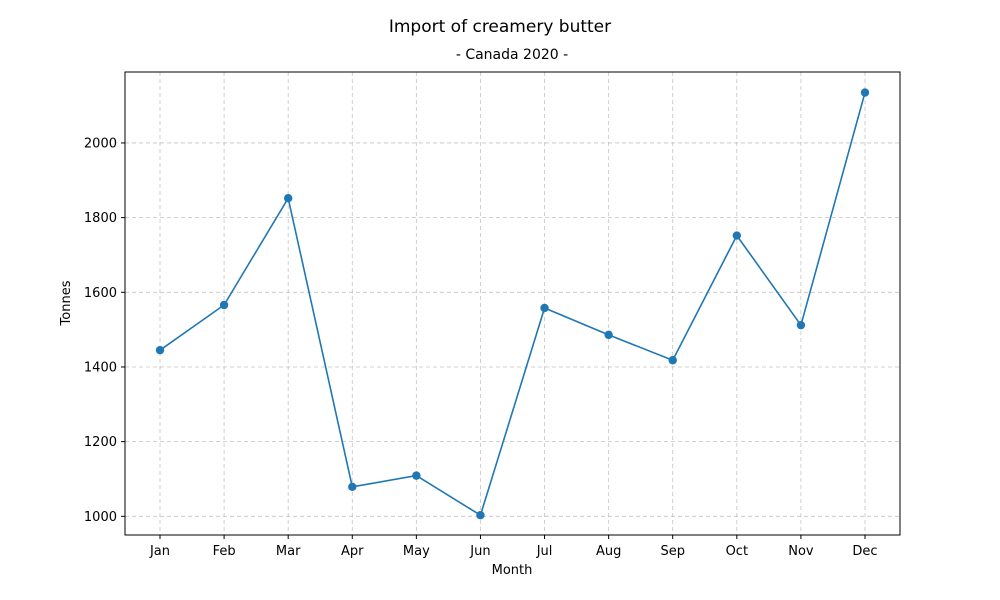 The height and width of the screenshot is (600, 1000). Describe the element at coordinates (737, 551) in the screenshot. I see `x-tick-label: Oct` at that location.